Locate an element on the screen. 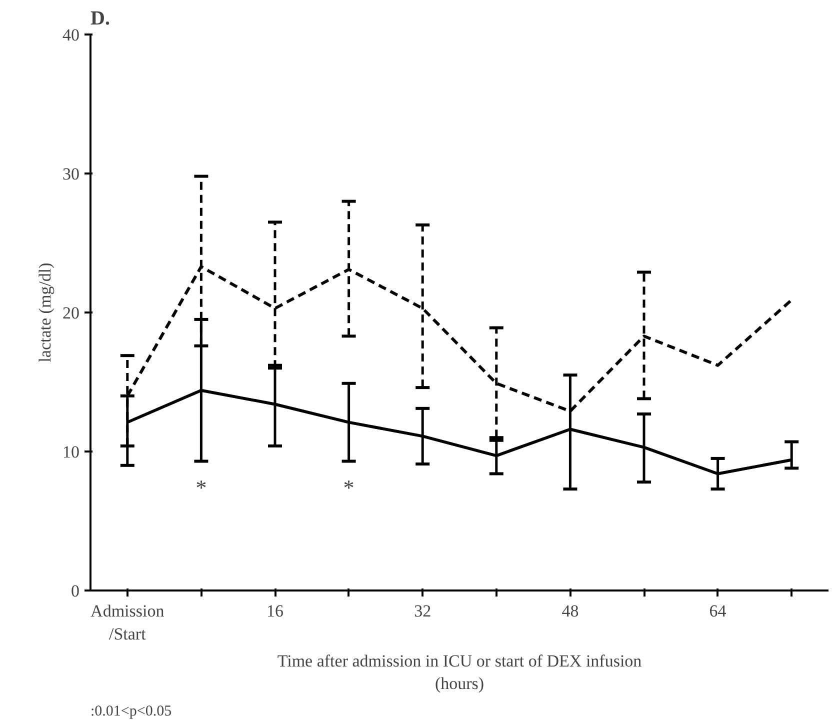 Image resolution: width=833 pixels, height=724 pixels. x-tick-label: 64 is located at coordinates (718, 611).